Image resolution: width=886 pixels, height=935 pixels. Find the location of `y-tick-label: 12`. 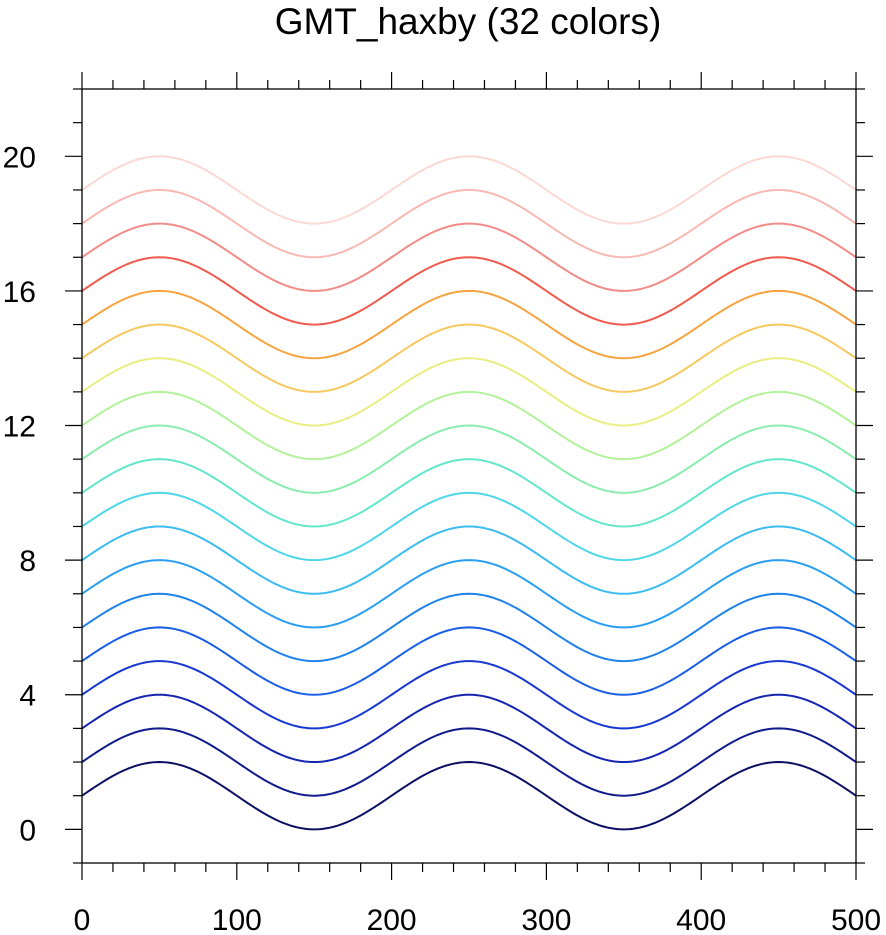

y-tick-label: 12 is located at coordinates (19, 427).